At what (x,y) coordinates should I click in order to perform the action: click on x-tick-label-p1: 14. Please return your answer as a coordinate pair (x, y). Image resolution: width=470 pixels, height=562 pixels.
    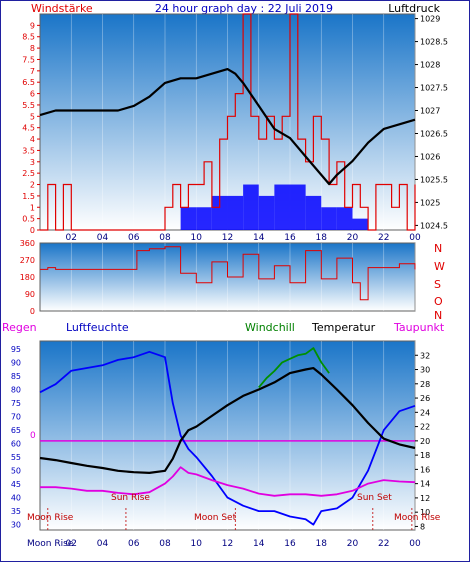
    Looking at the image, I should click on (259, 238).